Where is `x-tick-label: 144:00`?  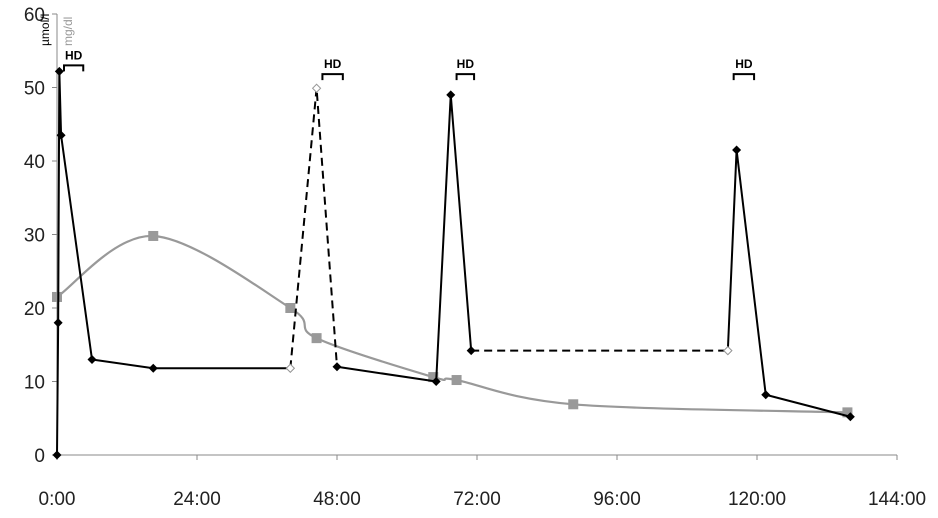
x-tick-label: 144:00 is located at coordinates (897, 499).